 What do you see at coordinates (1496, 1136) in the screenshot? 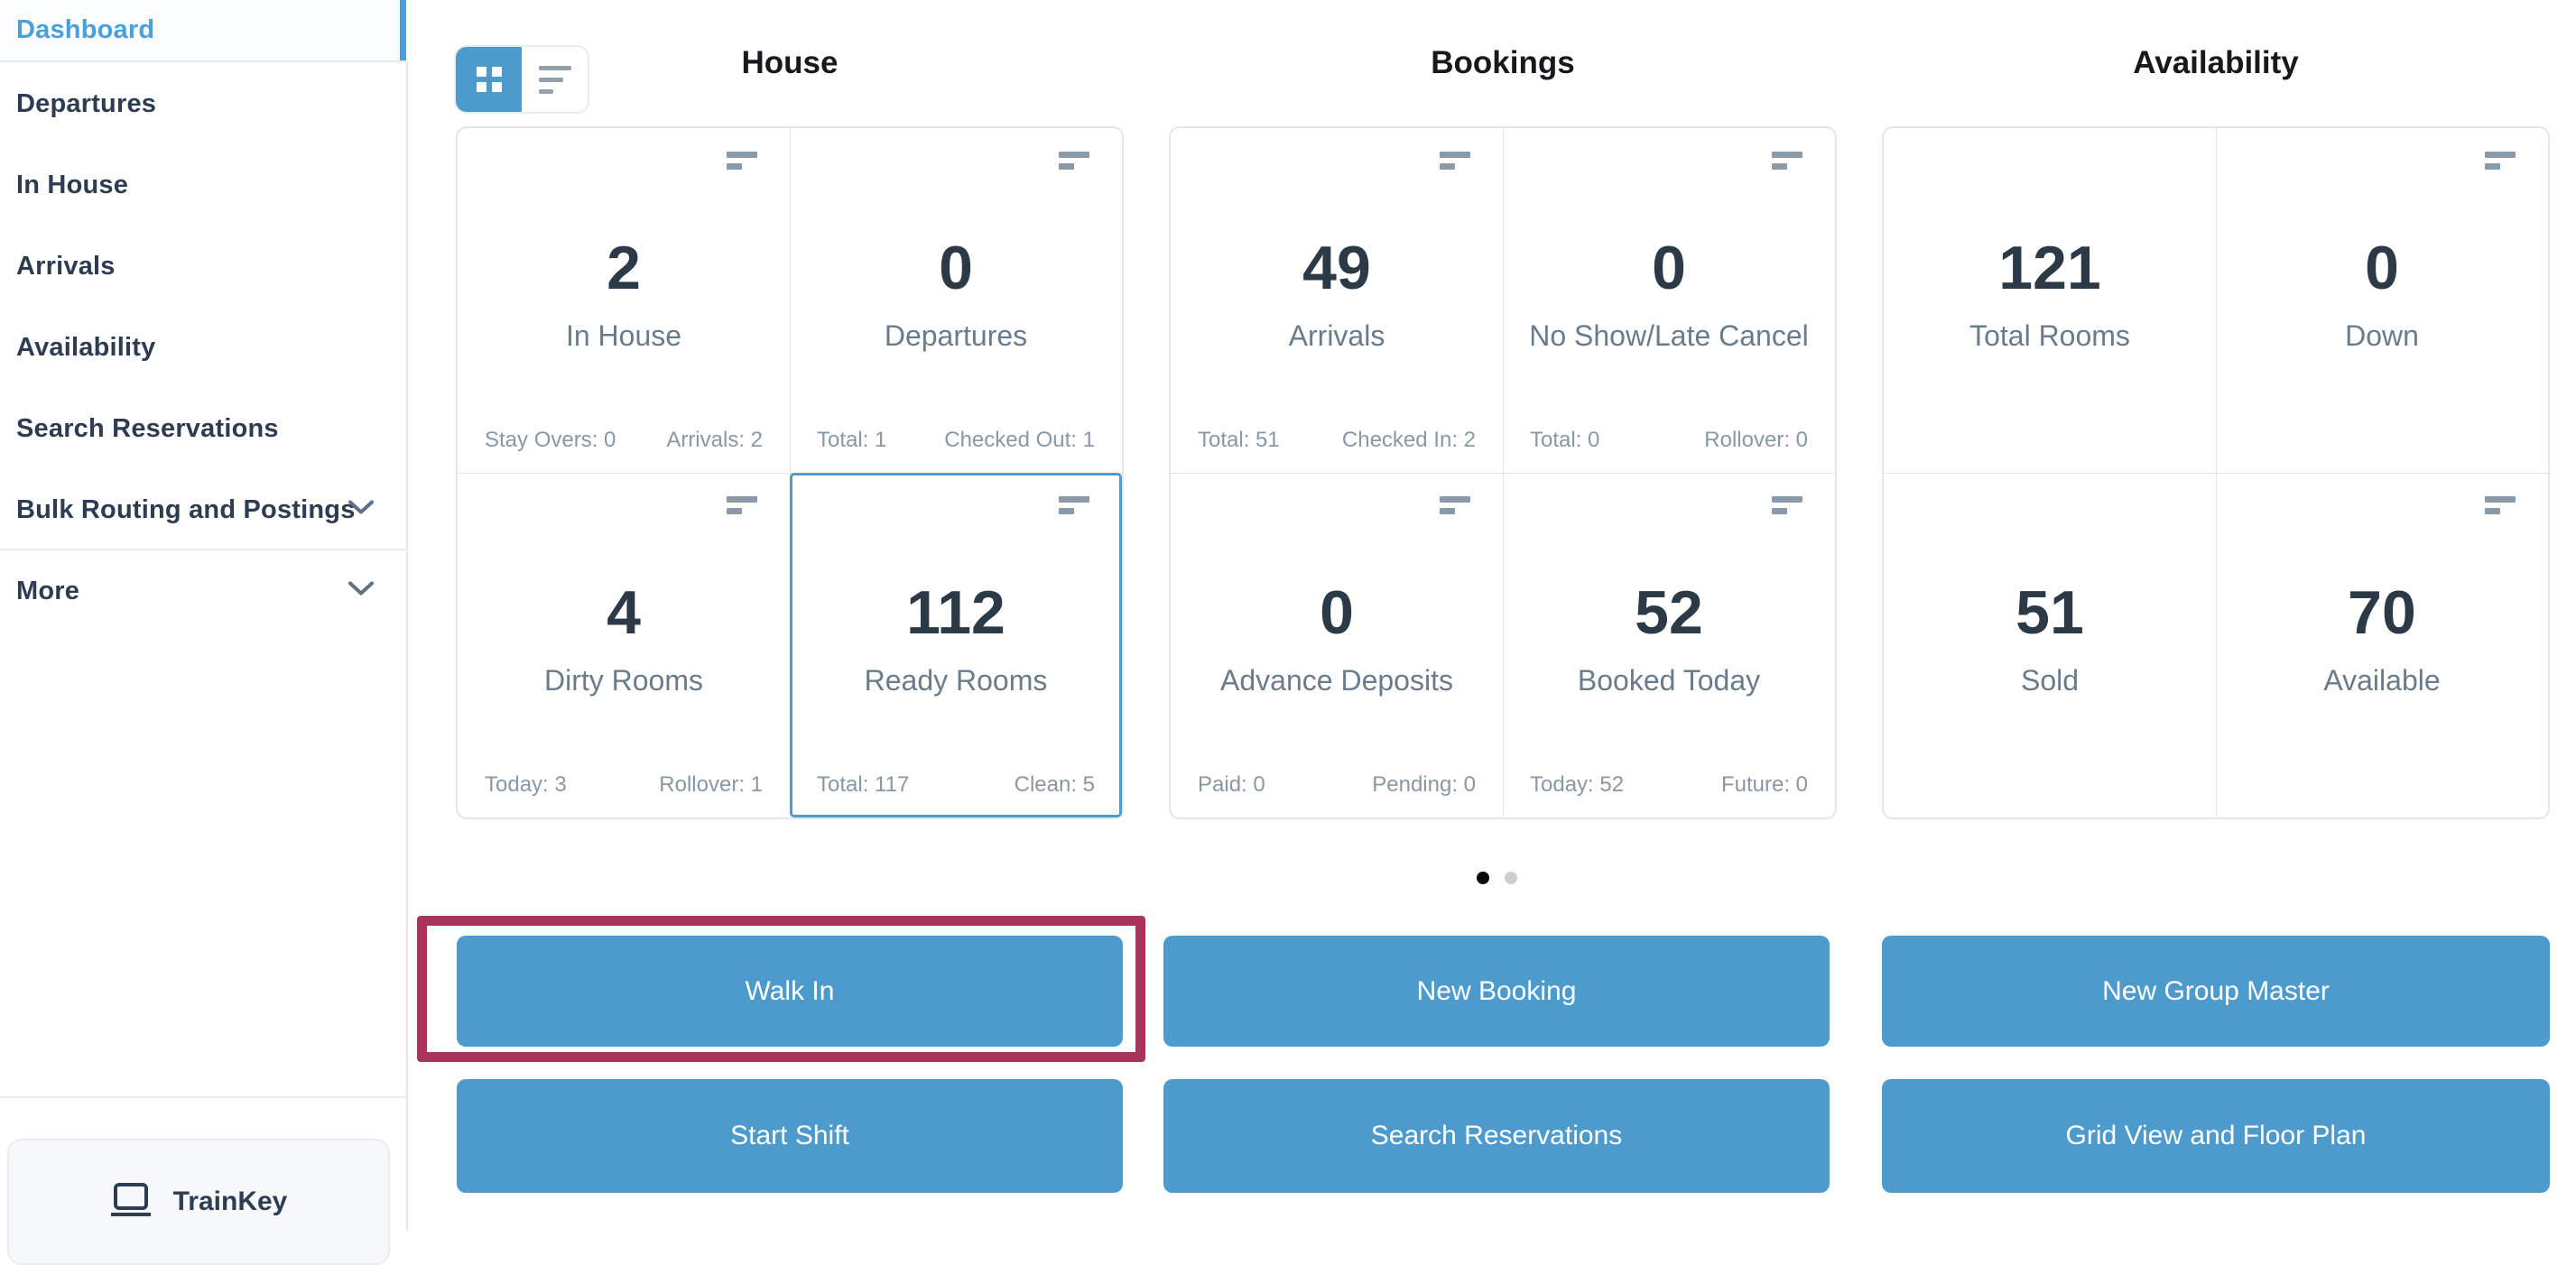
I see `search-reservations-button: Search Reservations` at bounding box center [1496, 1136].